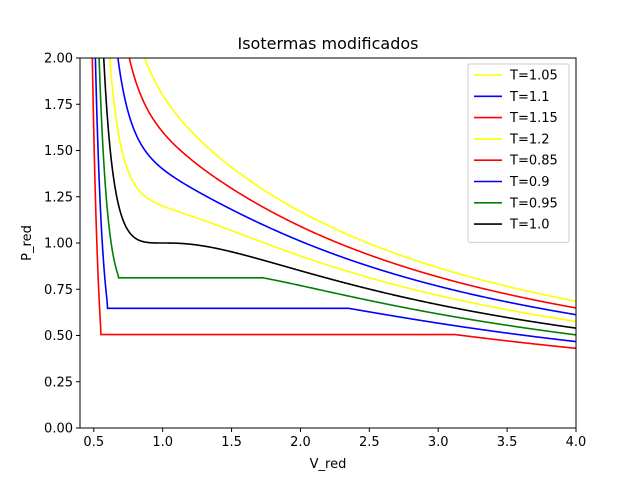 The height and width of the screenshot is (480, 640). I want to click on x-axis-title: V_red, so click(328, 464).